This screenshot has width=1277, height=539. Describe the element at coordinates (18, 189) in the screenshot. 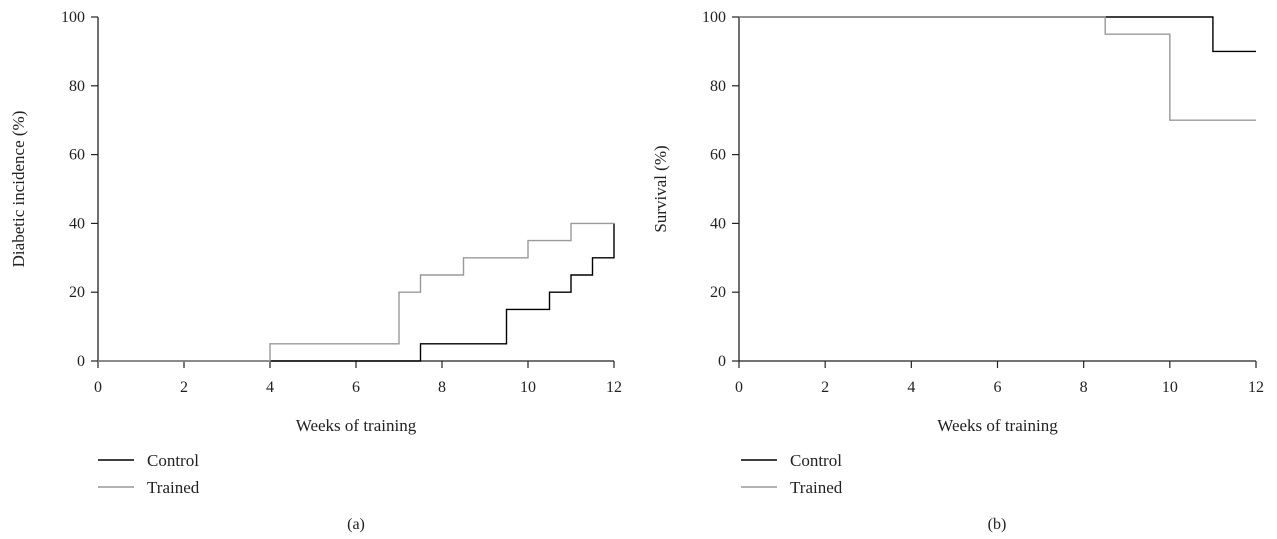

I see `y-axis-label: Diabetic incidence (%)` at that location.